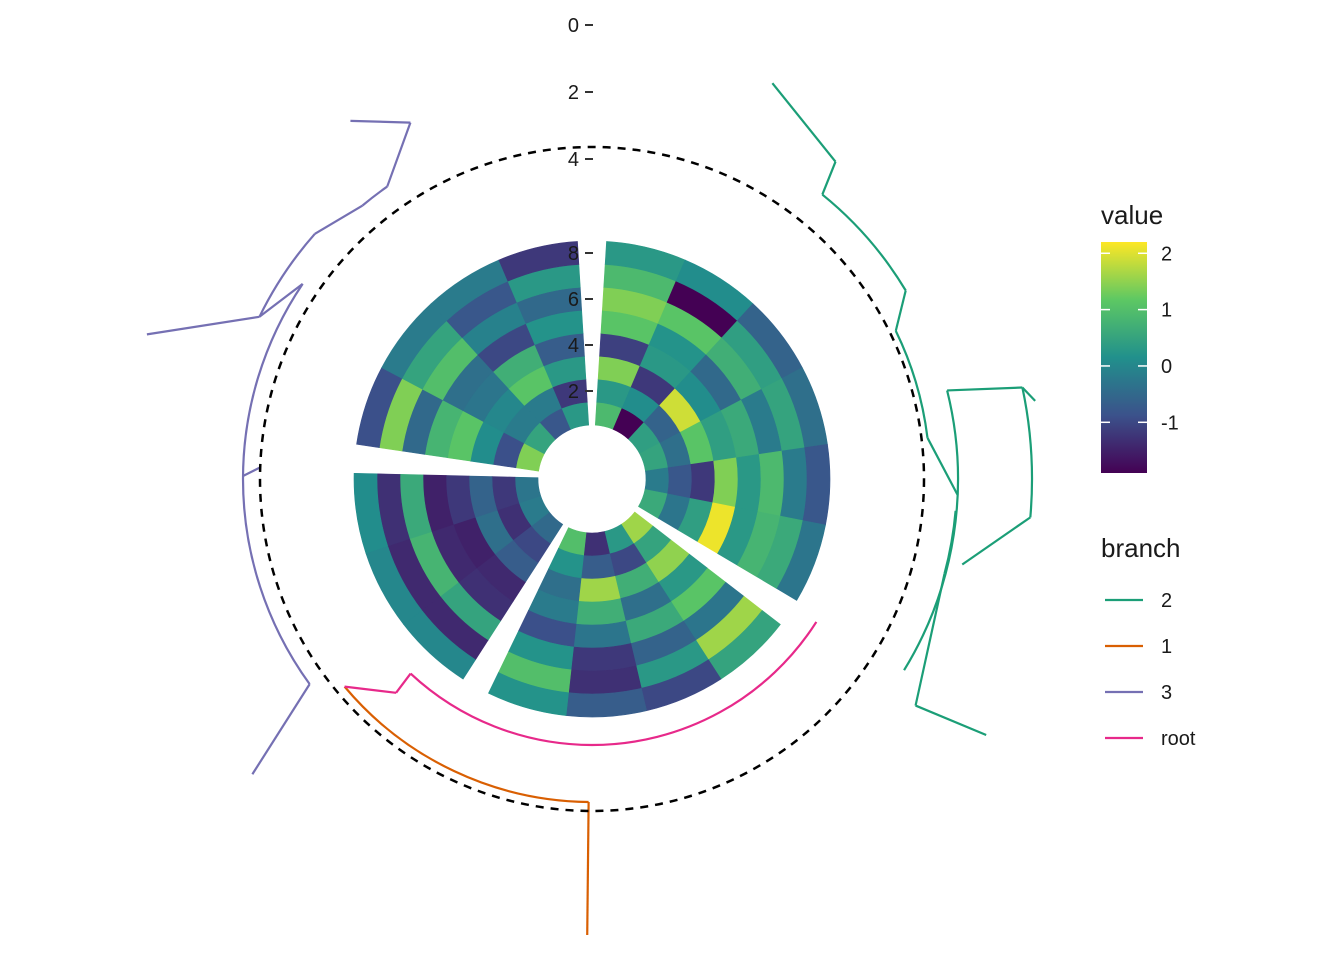 The width and height of the screenshot is (1344, 960). I want to click on legend-value-title: value, so click(1132, 215).